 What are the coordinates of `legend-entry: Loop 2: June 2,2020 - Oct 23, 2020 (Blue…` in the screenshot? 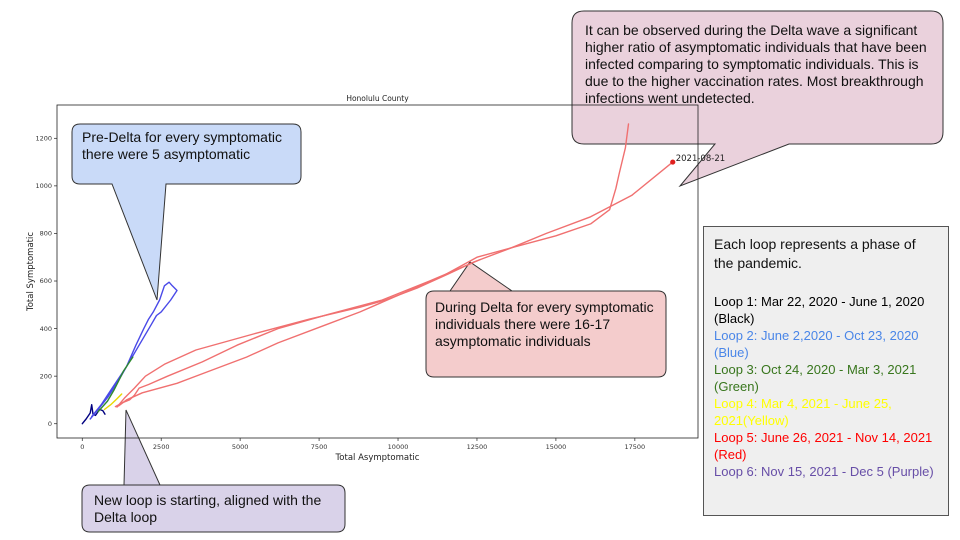 It's located at (816, 344).